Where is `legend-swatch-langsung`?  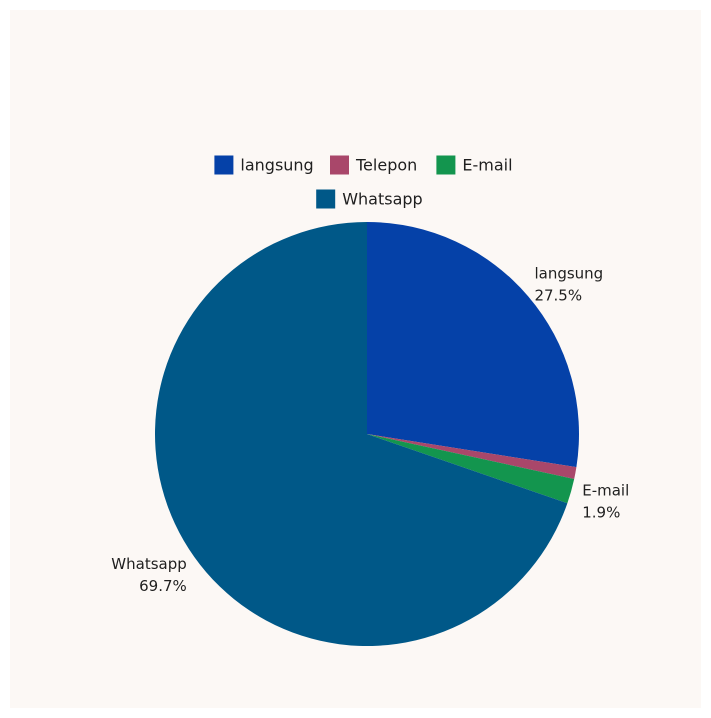 legend-swatch-langsung is located at coordinates (224, 165).